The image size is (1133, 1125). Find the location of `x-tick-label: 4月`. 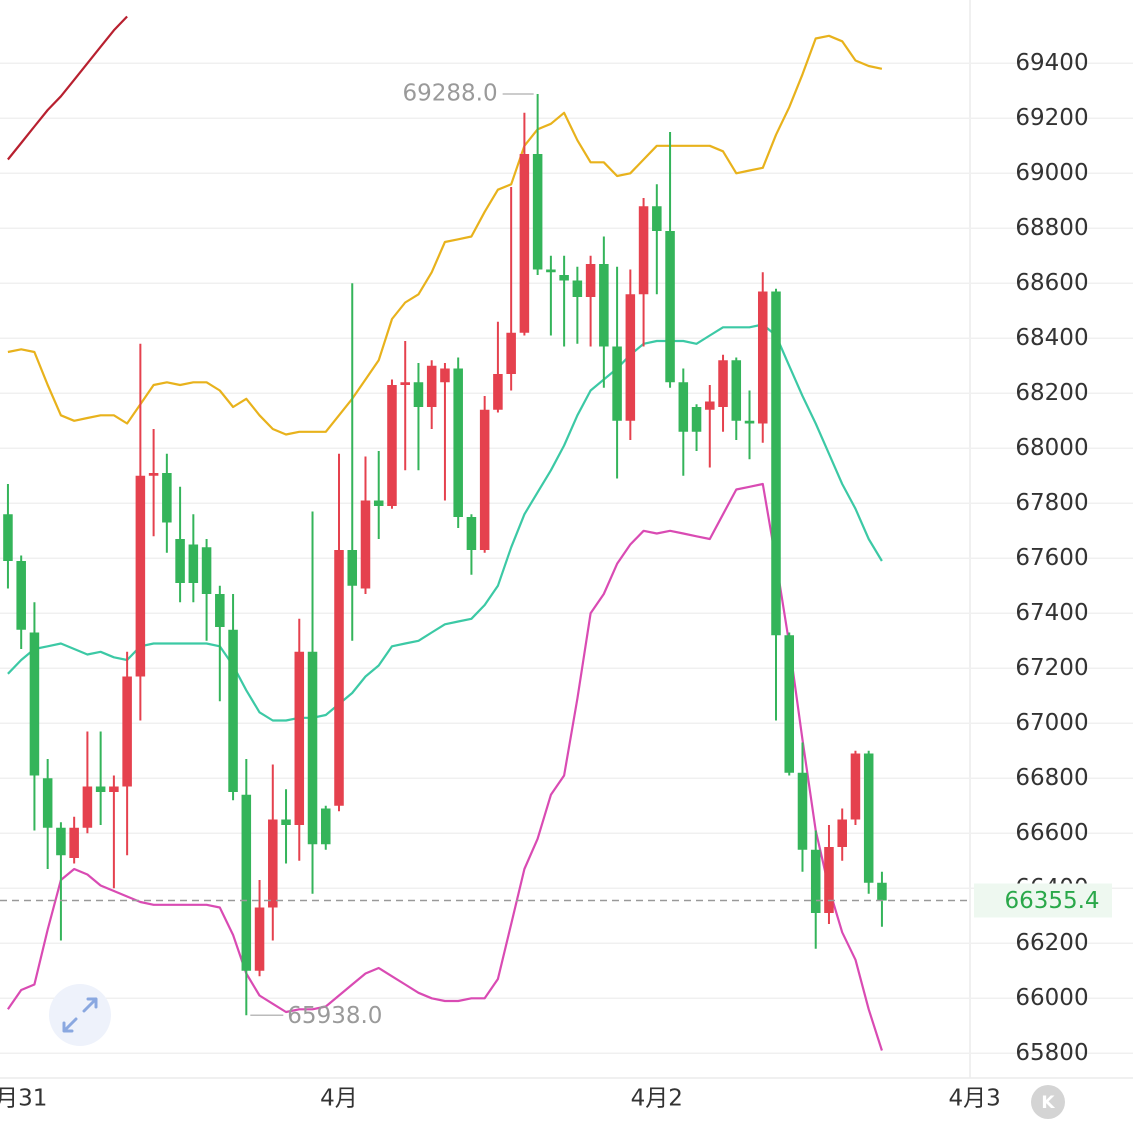

x-tick-label: 4月 is located at coordinates (339, 1099).